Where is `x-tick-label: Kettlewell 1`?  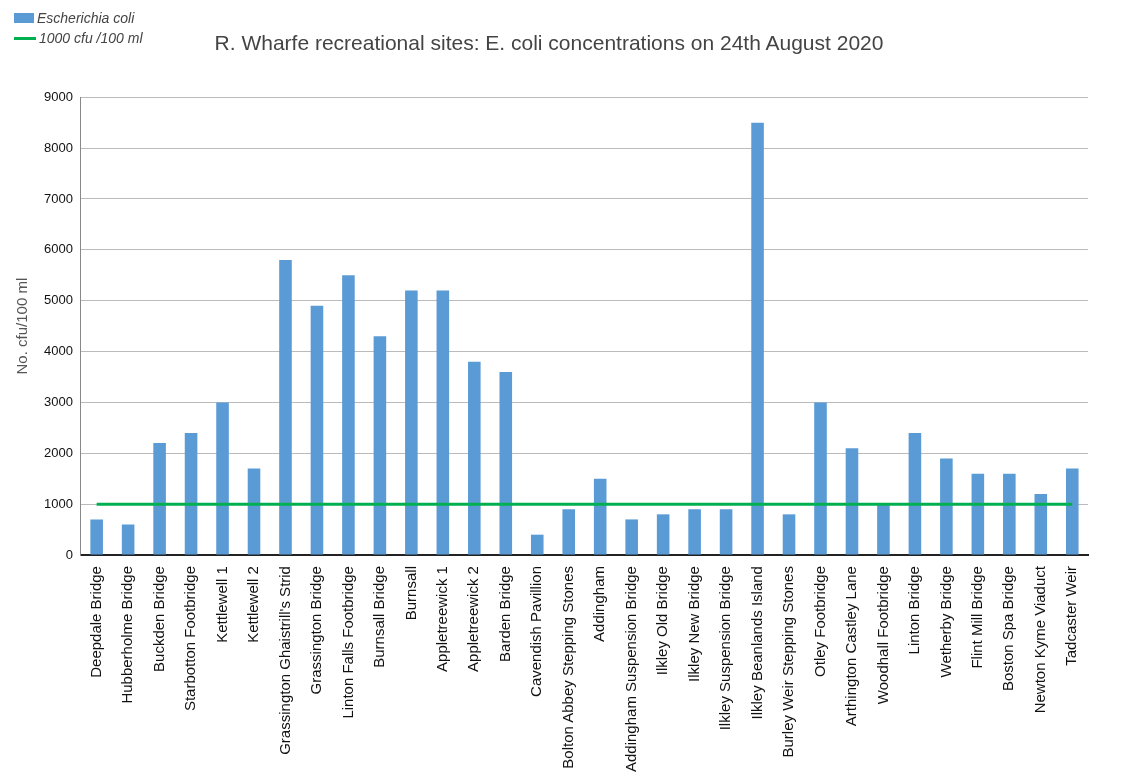
x-tick-label: Kettlewell 1 is located at coordinates (221, 604).